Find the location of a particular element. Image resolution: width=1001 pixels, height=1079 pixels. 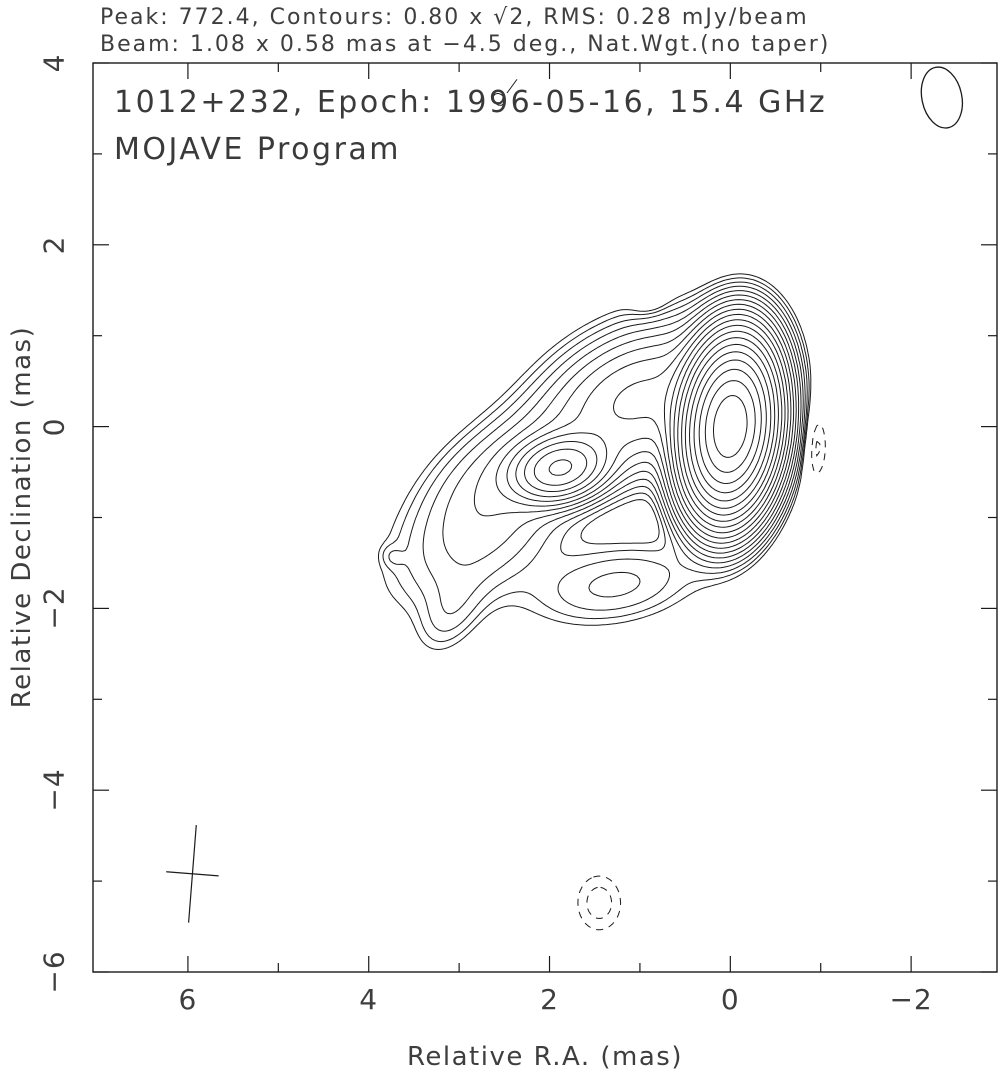

source-epoch-frequency-title: 1012+232, Epoch: 1996-05-16, 15.4 GHz is located at coordinates (471, 102).